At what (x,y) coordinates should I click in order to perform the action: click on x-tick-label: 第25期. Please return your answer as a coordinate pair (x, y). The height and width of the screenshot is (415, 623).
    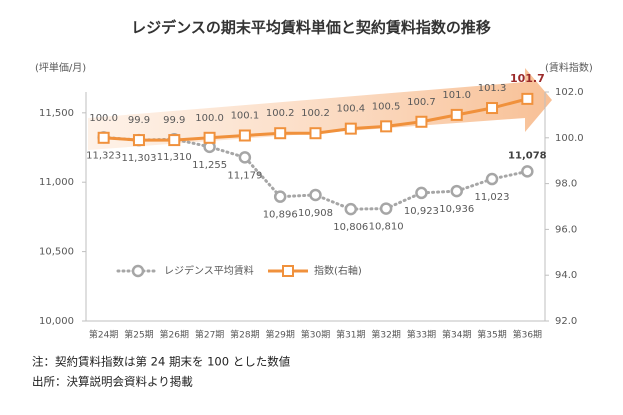
    Looking at the image, I should click on (138, 335).